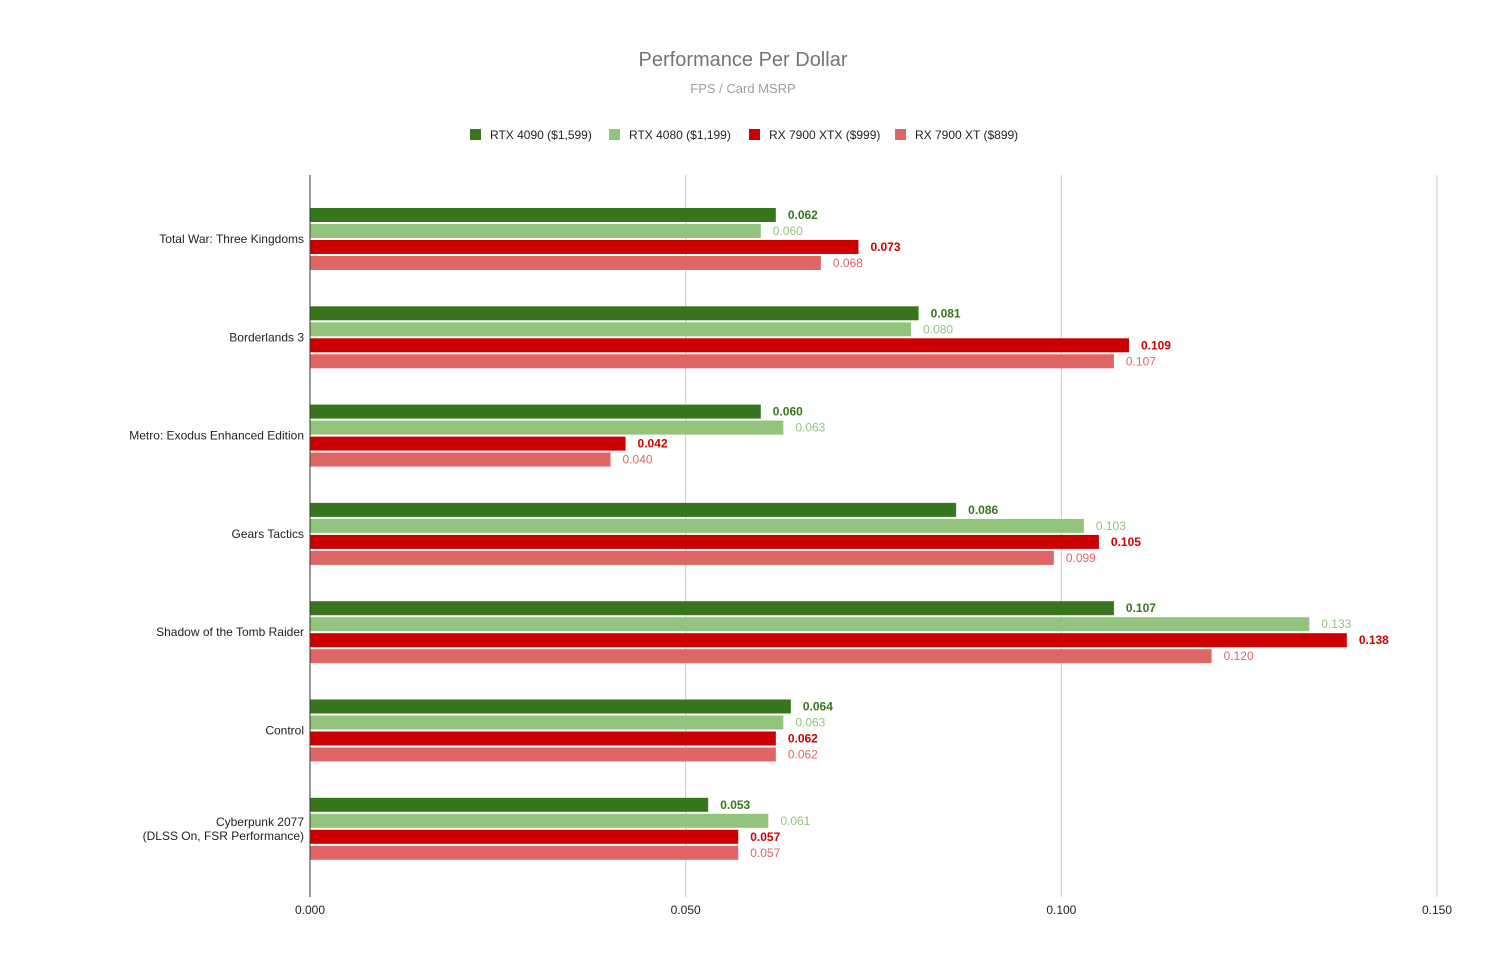 Image resolution: width=1486 pixels, height=965 pixels. What do you see at coordinates (1126, 542) in the screenshot?
I see `data-label: 0.105` at bounding box center [1126, 542].